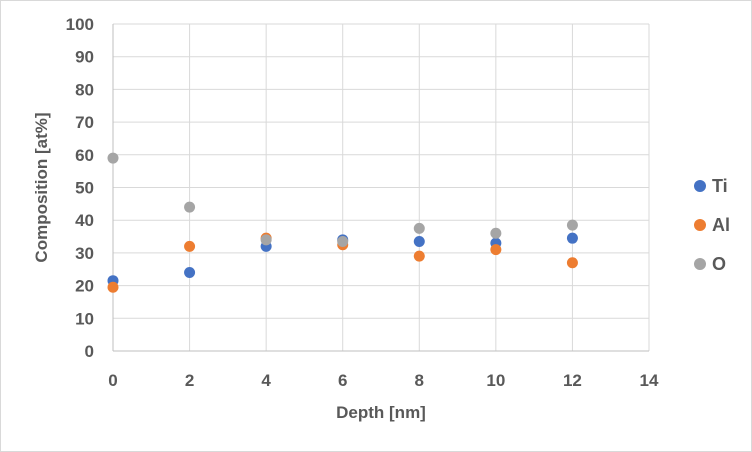  Describe the element at coordinates (342, 199) in the screenshot. I see `series-o` at that location.